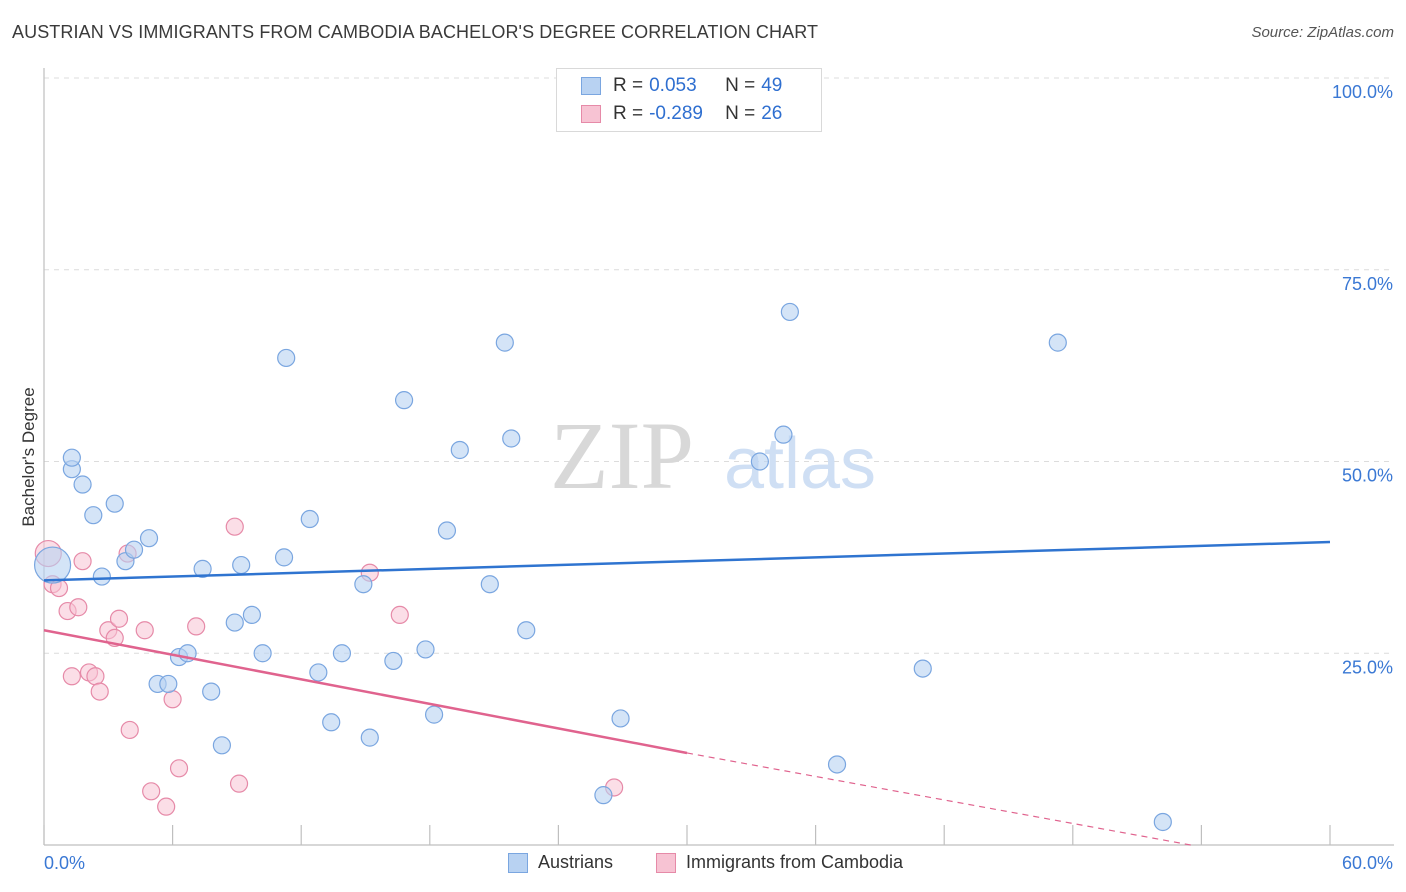  What do you see at coordinates (772, 85) in the screenshot?
I see `legend-n-value: 49` at bounding box center [772, 85].